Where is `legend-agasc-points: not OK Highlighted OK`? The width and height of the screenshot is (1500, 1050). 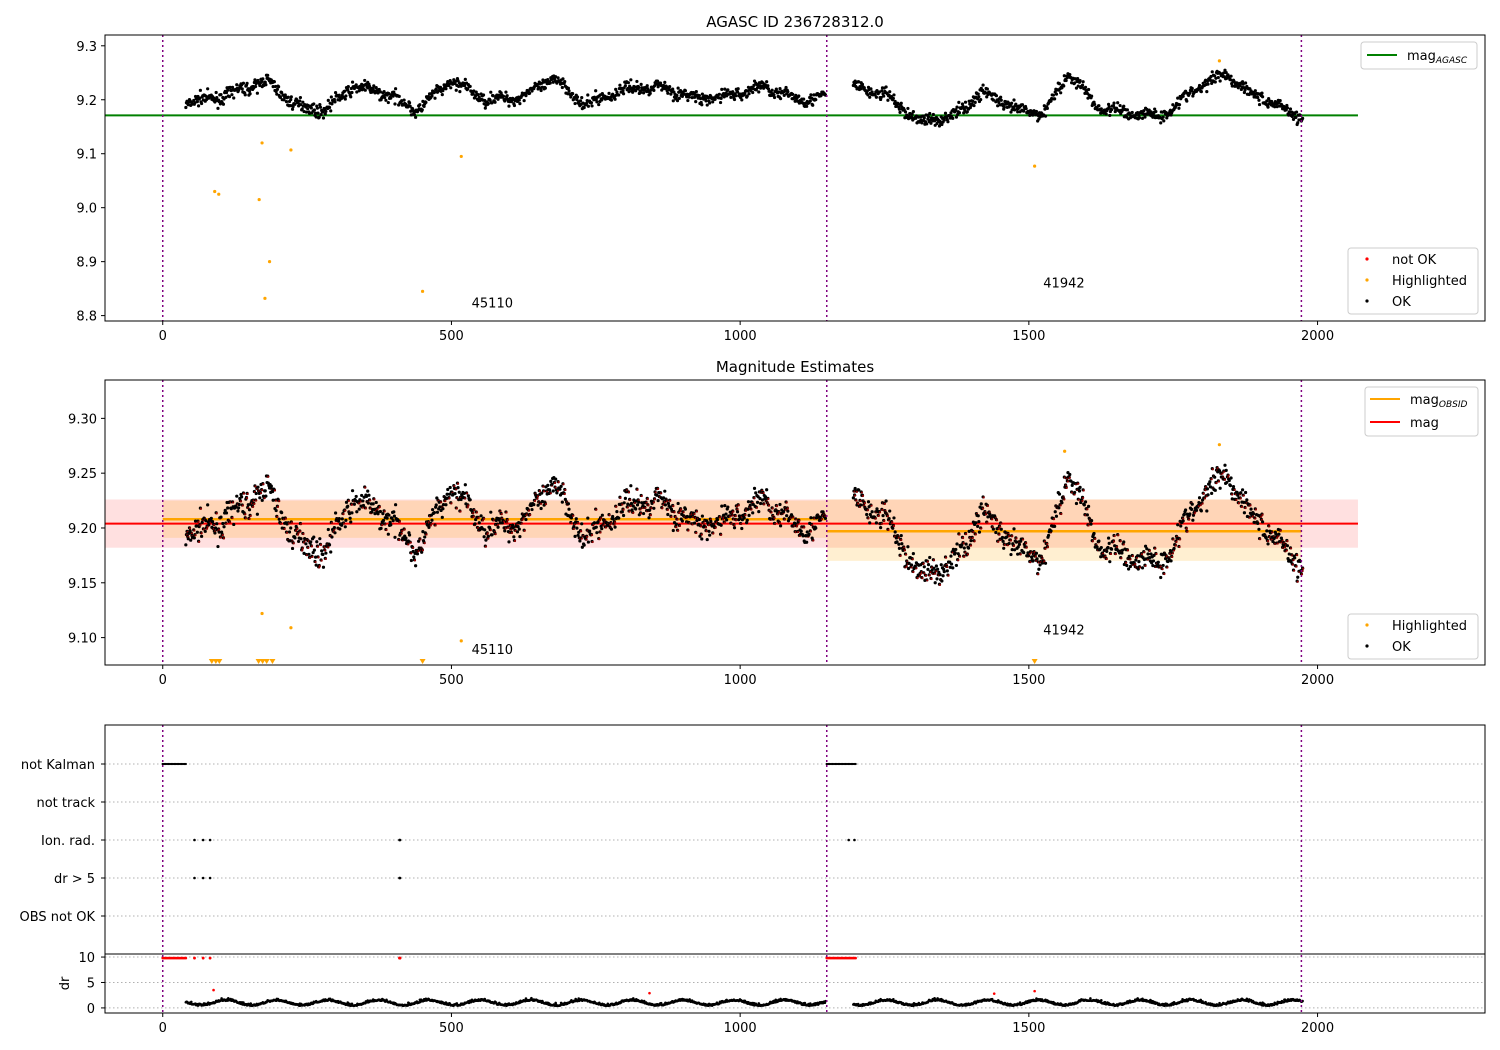 legend-agasc-points: not OK Highlighted OK is located at coordinates (1413, 281).